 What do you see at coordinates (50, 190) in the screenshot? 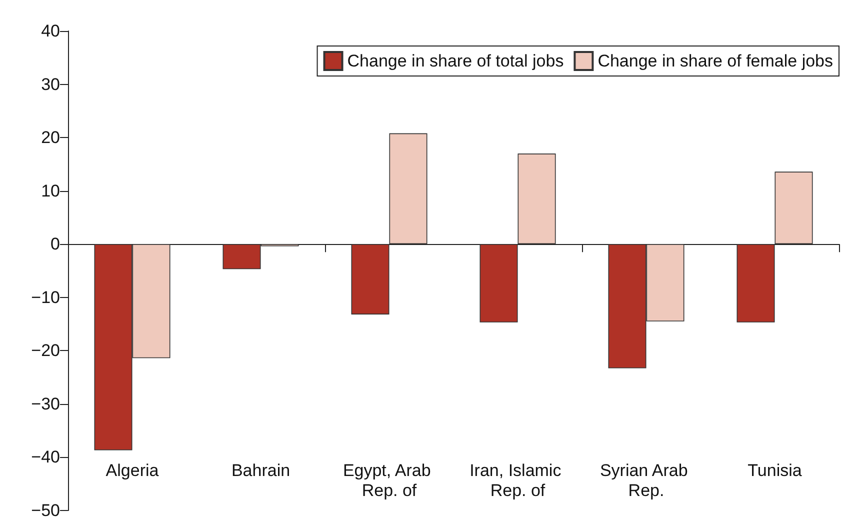
I see `y-tick-label: 10` at bounding box center [50, 190].